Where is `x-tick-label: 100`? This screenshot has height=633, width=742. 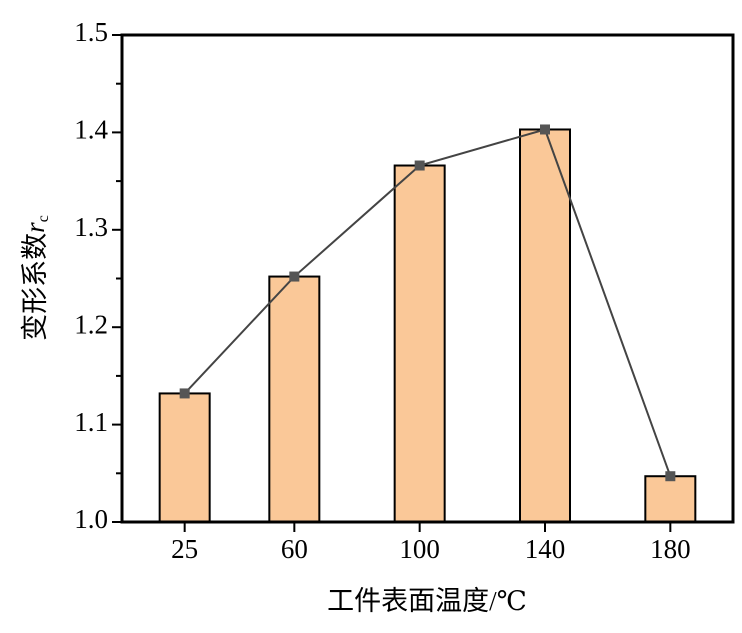 x-tick-label: 100 is located at coordinates (419, 549).